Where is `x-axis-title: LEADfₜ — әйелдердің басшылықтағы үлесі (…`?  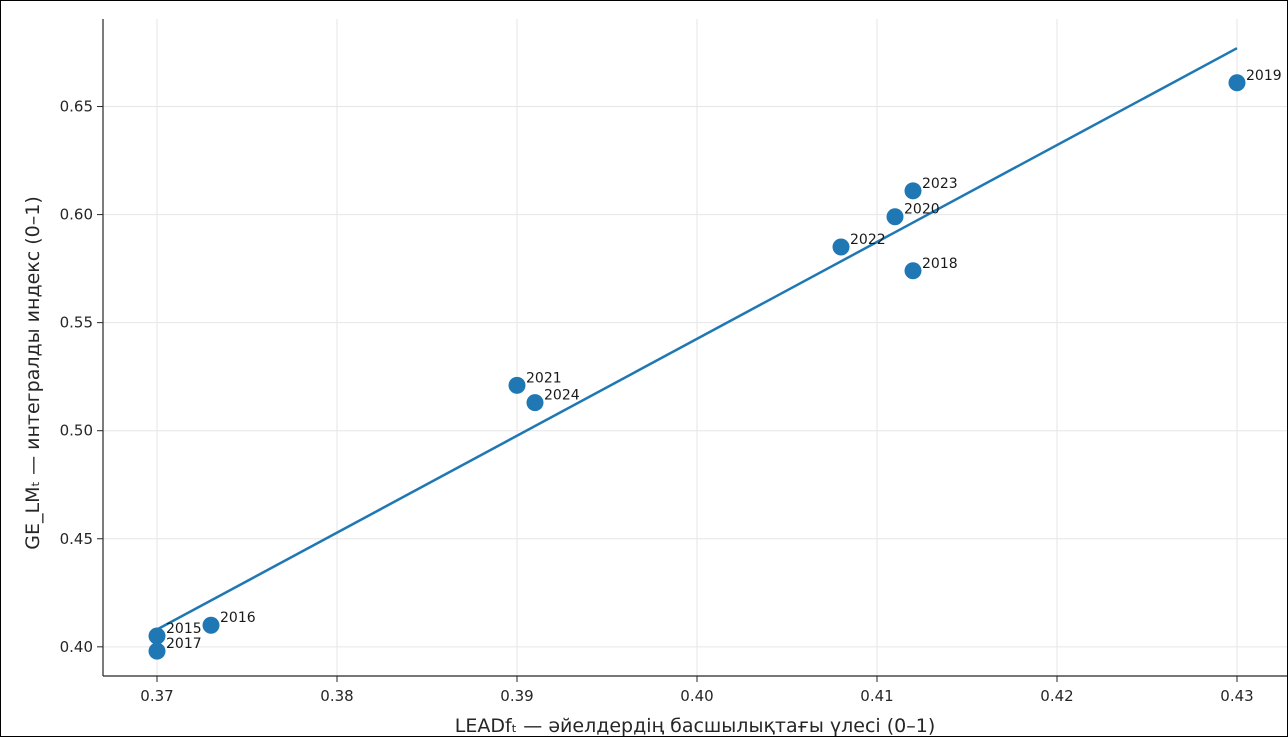
x-axis-title: LEADfₜ — әйелдердің басшылықтағы үлесі (… is located at coordinates (695, 726).